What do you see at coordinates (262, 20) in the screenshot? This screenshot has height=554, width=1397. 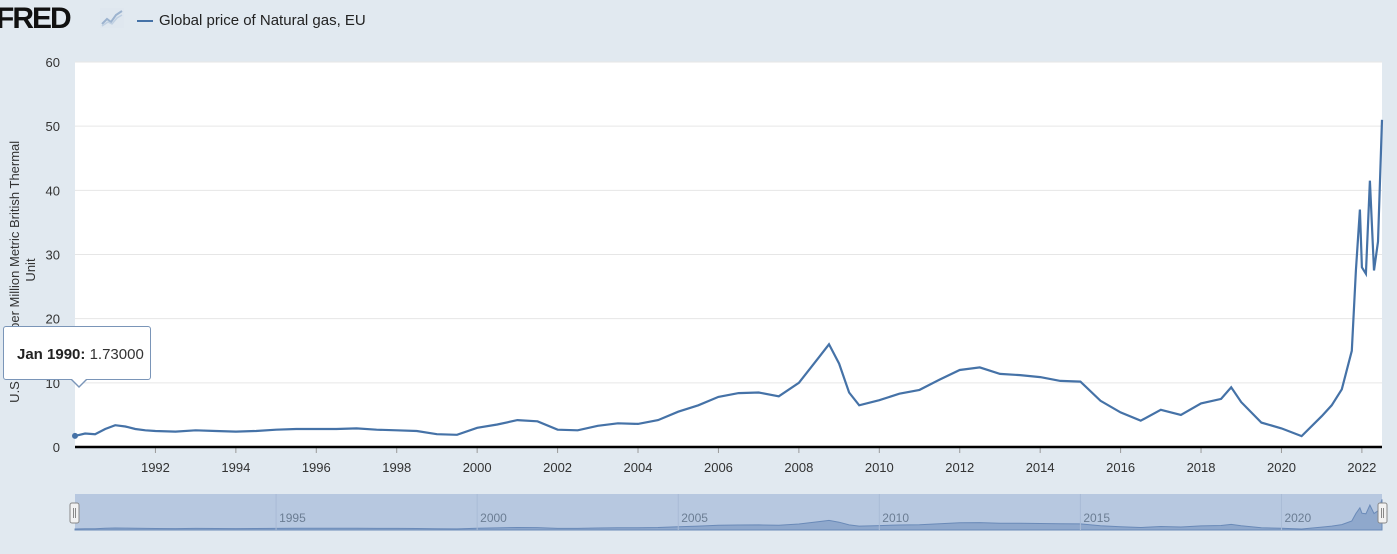 I see `legend-label: Global price of Natural gas, EU` at bounding box center [262, 20].